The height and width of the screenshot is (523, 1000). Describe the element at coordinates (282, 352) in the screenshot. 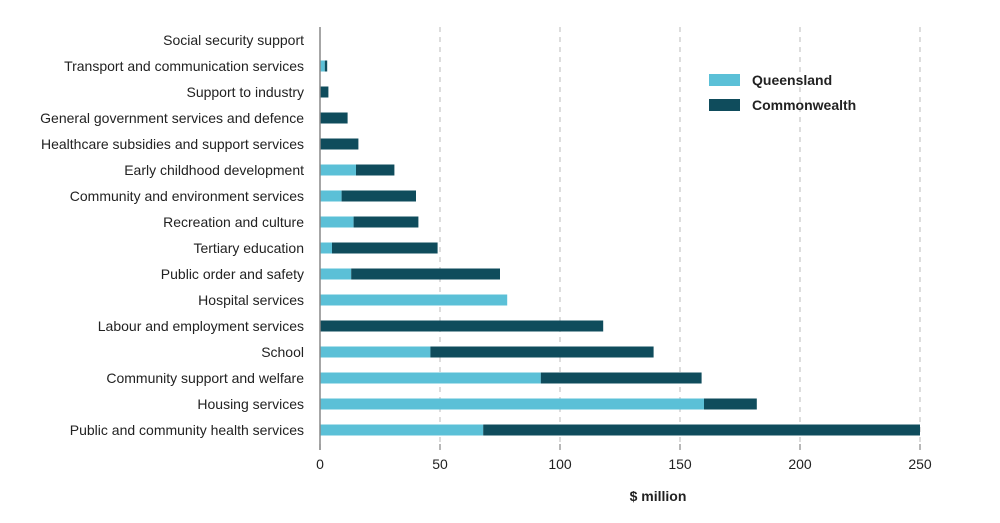

I see `category-label: School` at that location.